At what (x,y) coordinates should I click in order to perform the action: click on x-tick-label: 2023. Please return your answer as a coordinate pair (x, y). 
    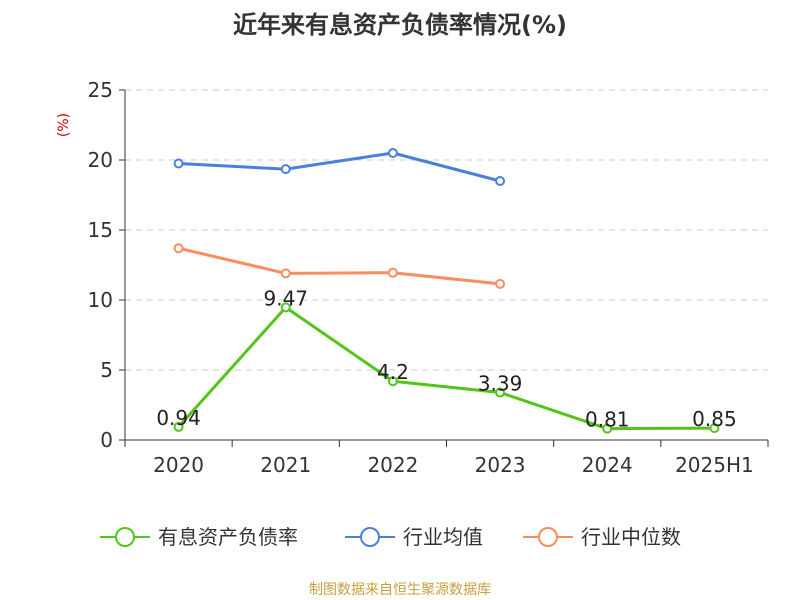
    Looking at the image, I should click on (500, 465).